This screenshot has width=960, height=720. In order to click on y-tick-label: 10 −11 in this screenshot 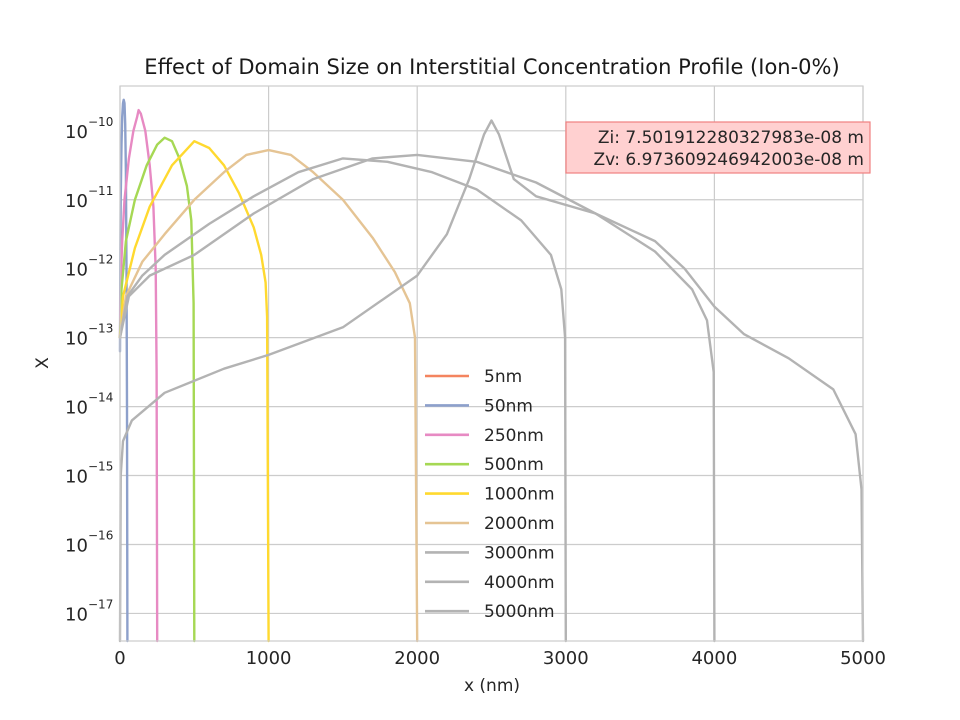, I will do `click(89, 198)`.